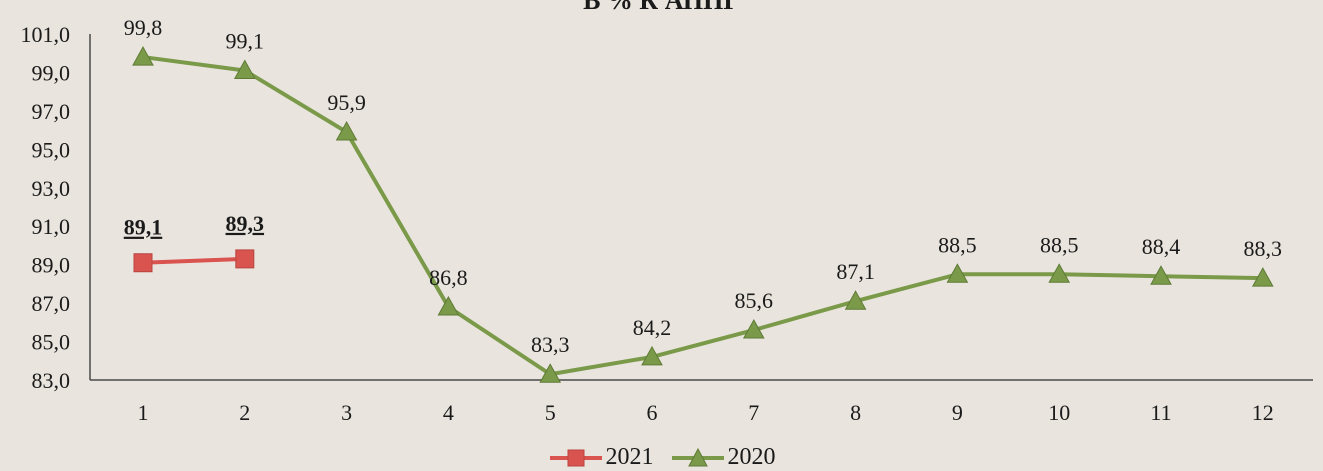 This screenshot has width=1323, height=471. Describe the element at coordinates (855, 271) in the screenshot. I see `data-label-2020: 87,1` at that location.